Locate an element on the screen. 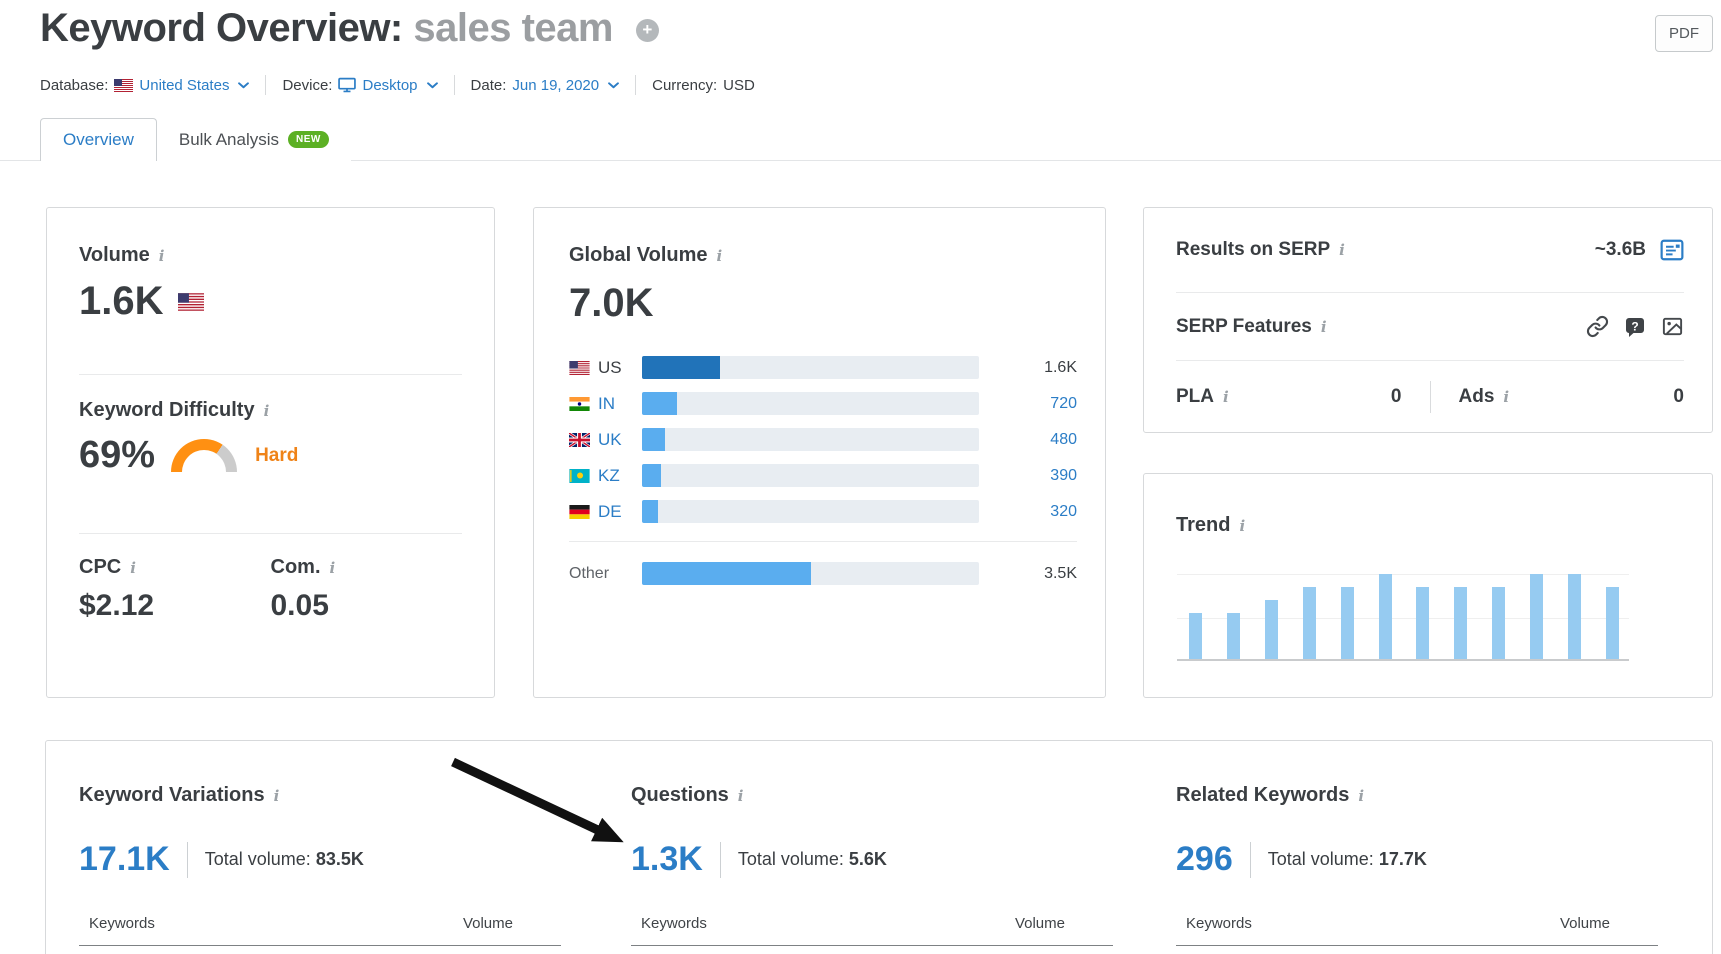 This screenshot has height=954, width=1721. questions-info-icon: i is located at coordinates (740, 796).